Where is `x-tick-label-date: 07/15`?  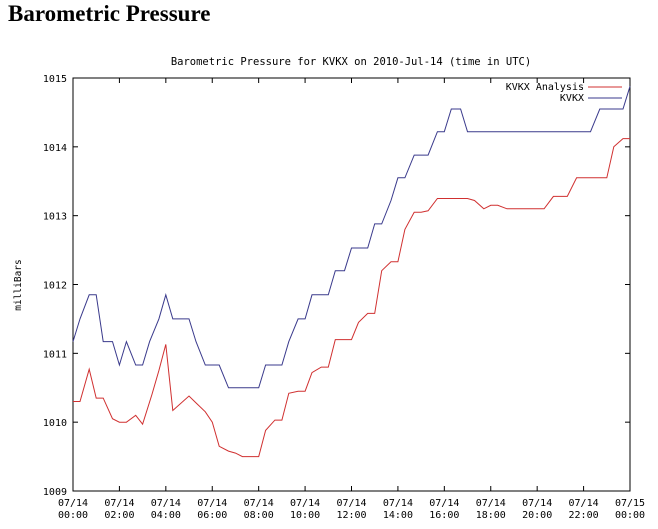
x-tick-label-date: 07/15 is located at coordinates (630, 503).